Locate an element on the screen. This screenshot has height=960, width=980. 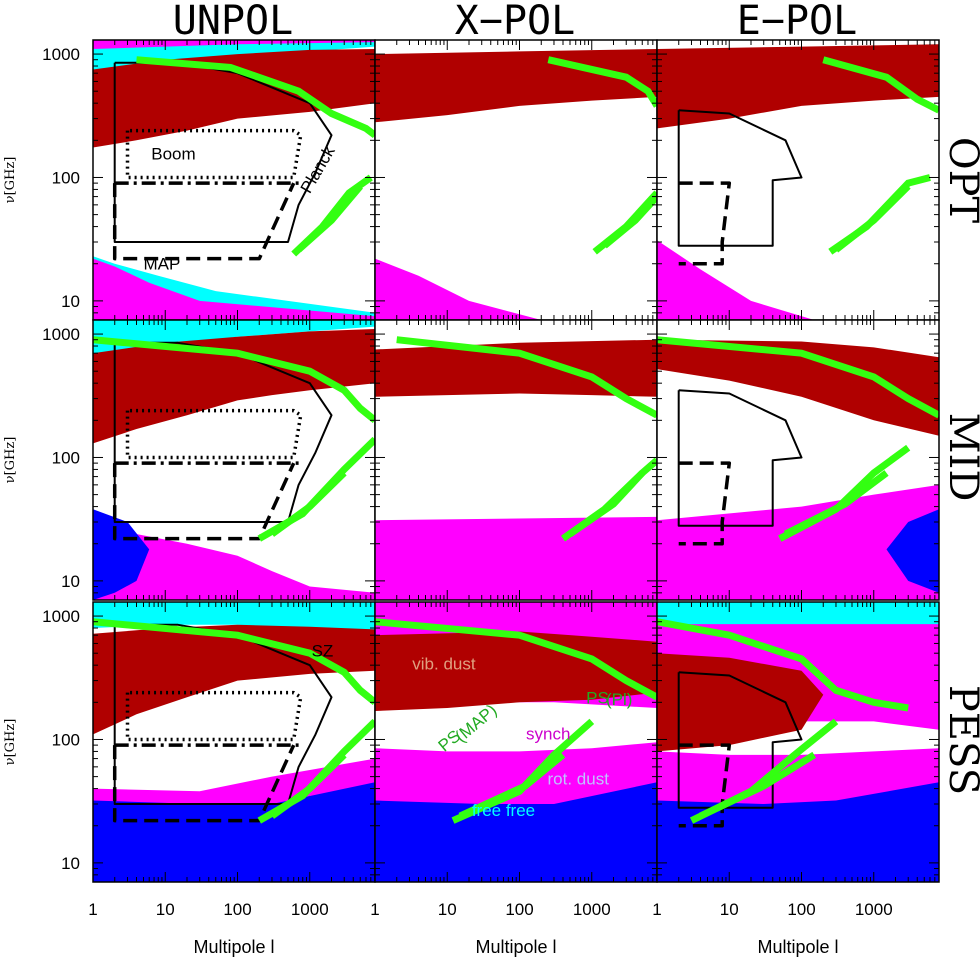
col-title-unpol: UNPOL is located at coordinates (233, 22).